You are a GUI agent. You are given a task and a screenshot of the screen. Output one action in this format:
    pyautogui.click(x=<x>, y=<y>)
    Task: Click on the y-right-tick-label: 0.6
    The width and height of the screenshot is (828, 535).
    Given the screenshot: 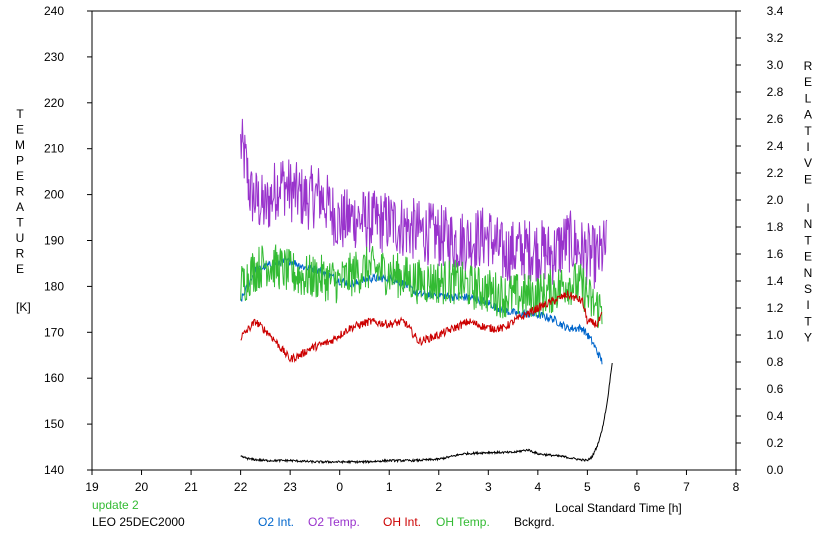 What is the action you would take?
    pyautogui.click(x=775, y=389)
    